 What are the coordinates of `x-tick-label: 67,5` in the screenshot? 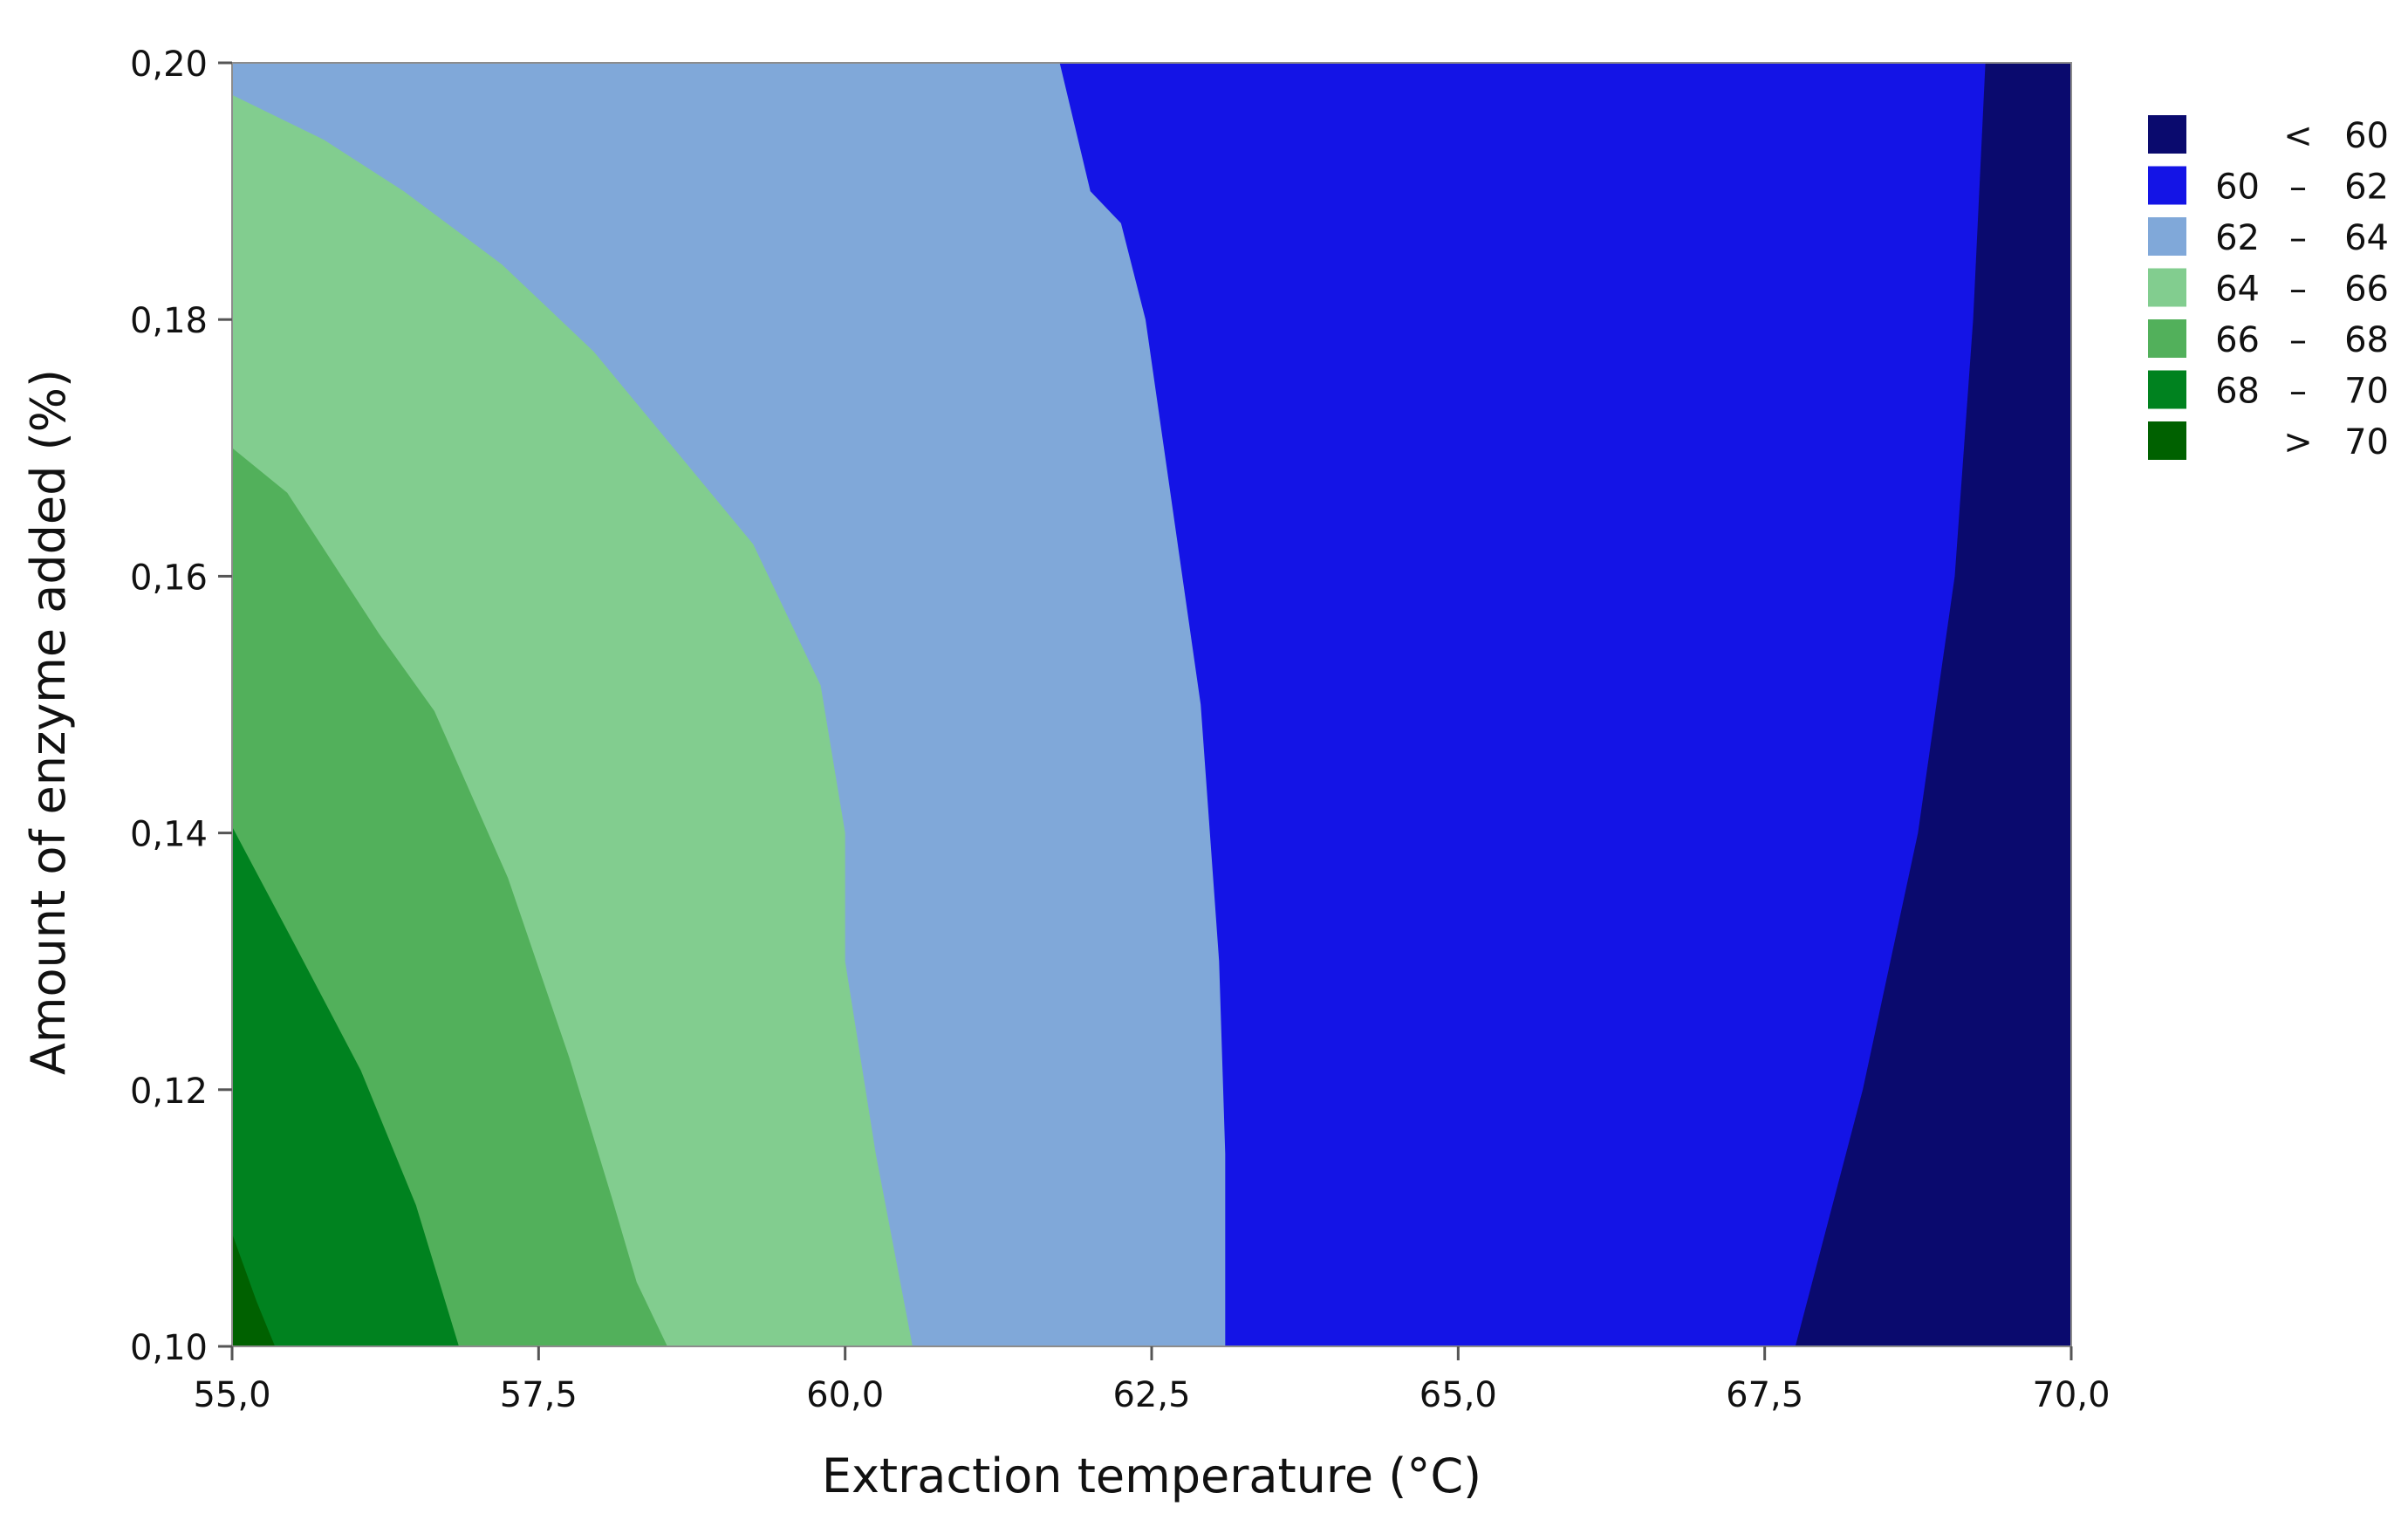 It's located at (1764, 1395).